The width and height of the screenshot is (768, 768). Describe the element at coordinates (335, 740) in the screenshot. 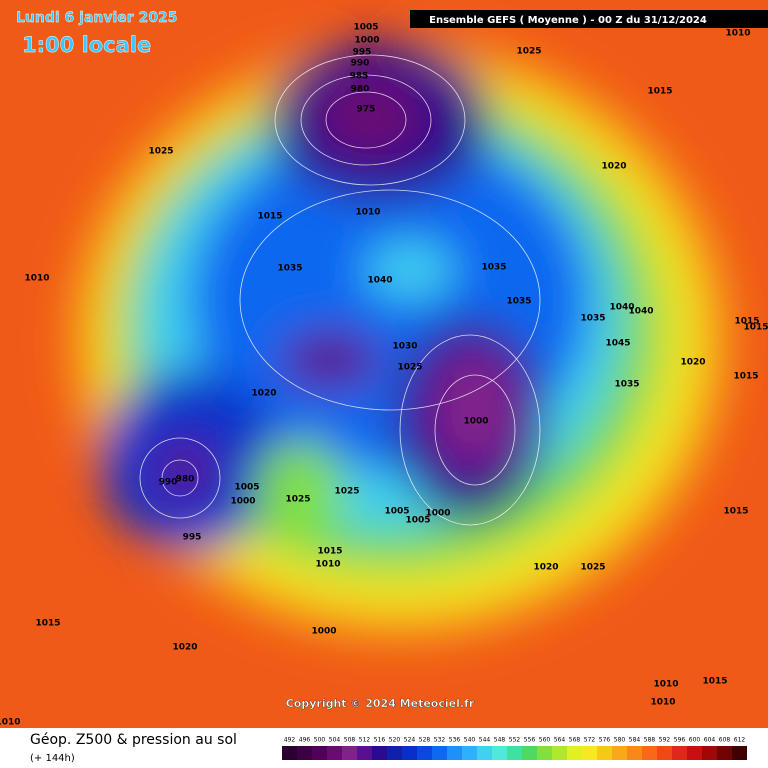

I see `scale-label: 504` at that location.